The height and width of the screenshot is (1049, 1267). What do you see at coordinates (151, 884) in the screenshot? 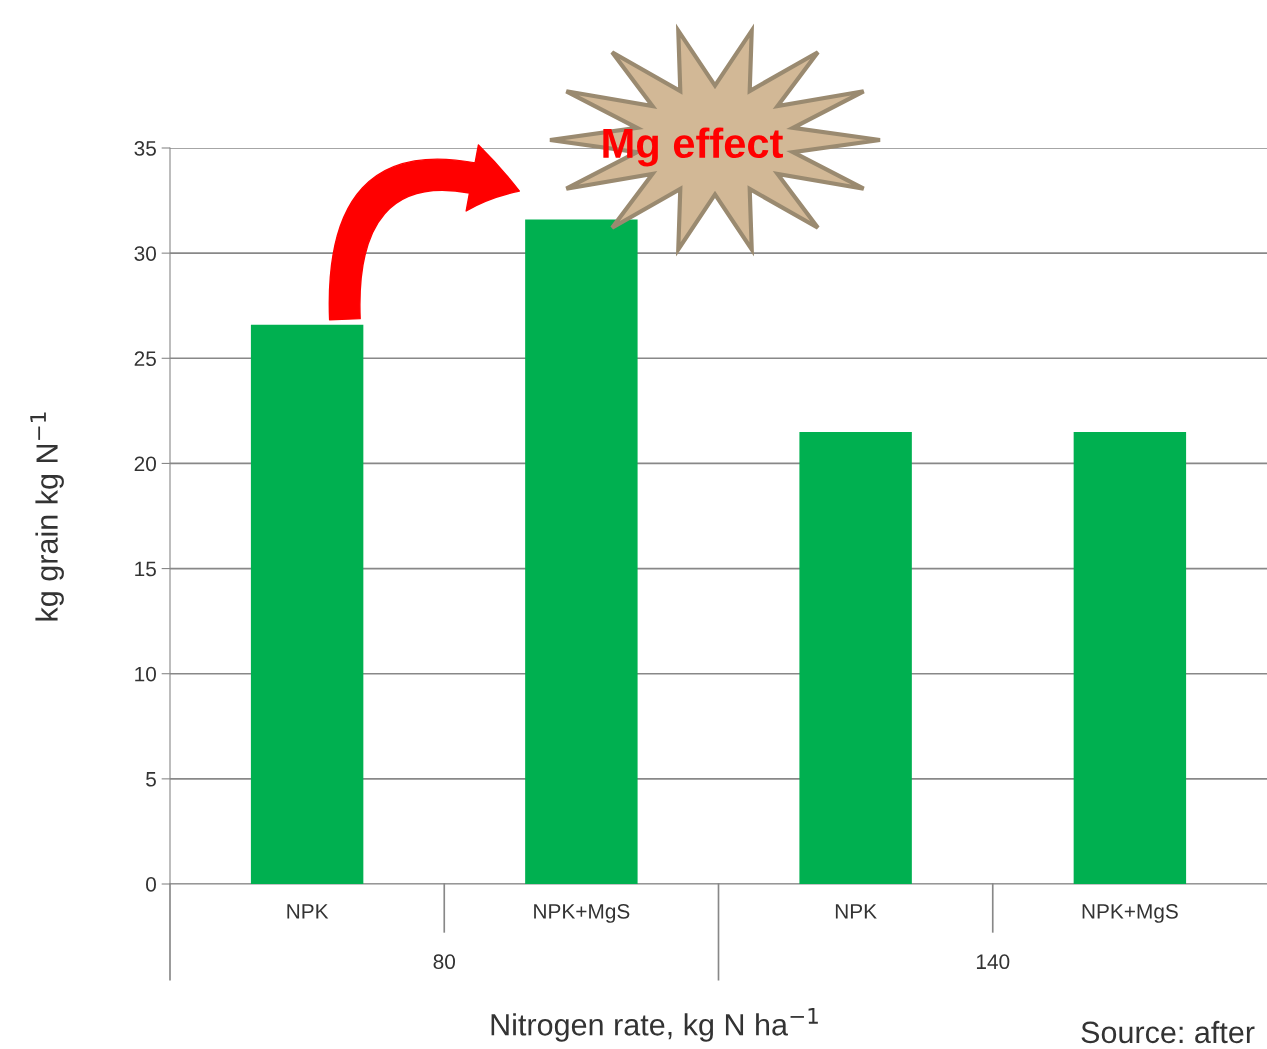
I see `y-tick-label: 0` at bounding box center [151, 884].